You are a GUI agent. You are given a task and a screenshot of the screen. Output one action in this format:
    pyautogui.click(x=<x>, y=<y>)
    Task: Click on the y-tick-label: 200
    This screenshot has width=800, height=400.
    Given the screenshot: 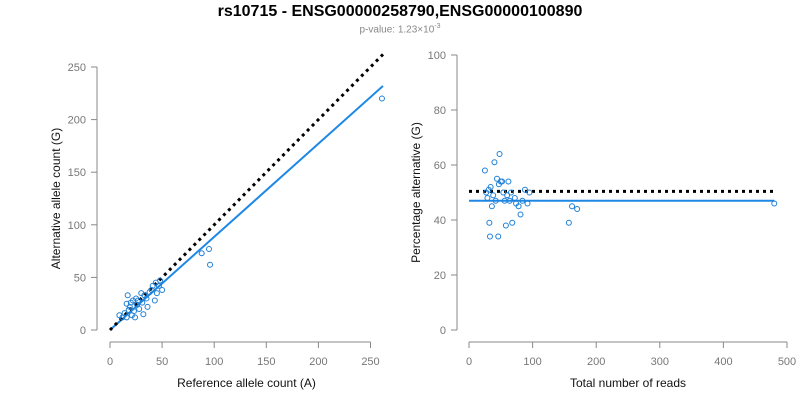 What is the action you would take?
    pyautogui.click(x=77, y=121)
    